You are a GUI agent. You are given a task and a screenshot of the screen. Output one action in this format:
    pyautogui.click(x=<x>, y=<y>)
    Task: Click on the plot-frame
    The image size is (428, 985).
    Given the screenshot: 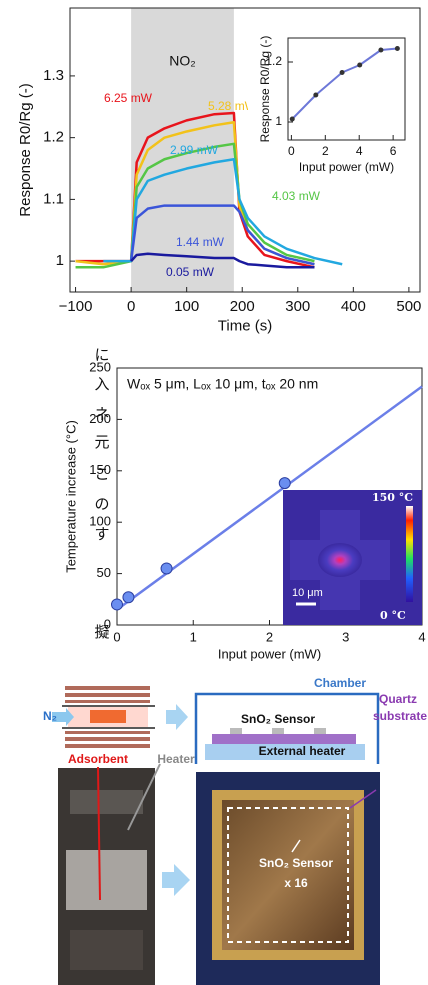 What is the action you would take?
    pyautogui.click(x=346, y=89)
    